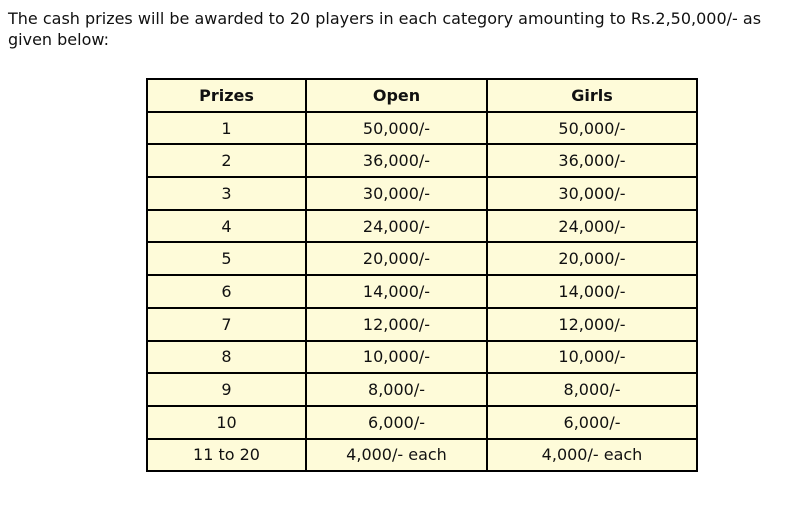  I want to click on girls-cell: 30,000/-, so click(592, 193).